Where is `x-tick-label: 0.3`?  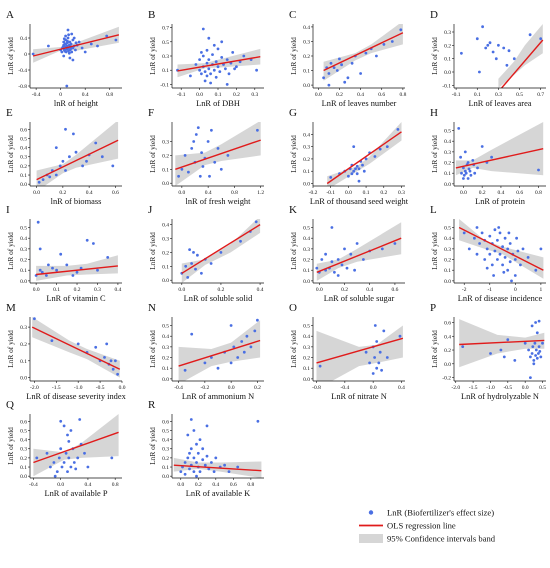
x-tick-label: 0.3 is located at coordinates (401, 193).